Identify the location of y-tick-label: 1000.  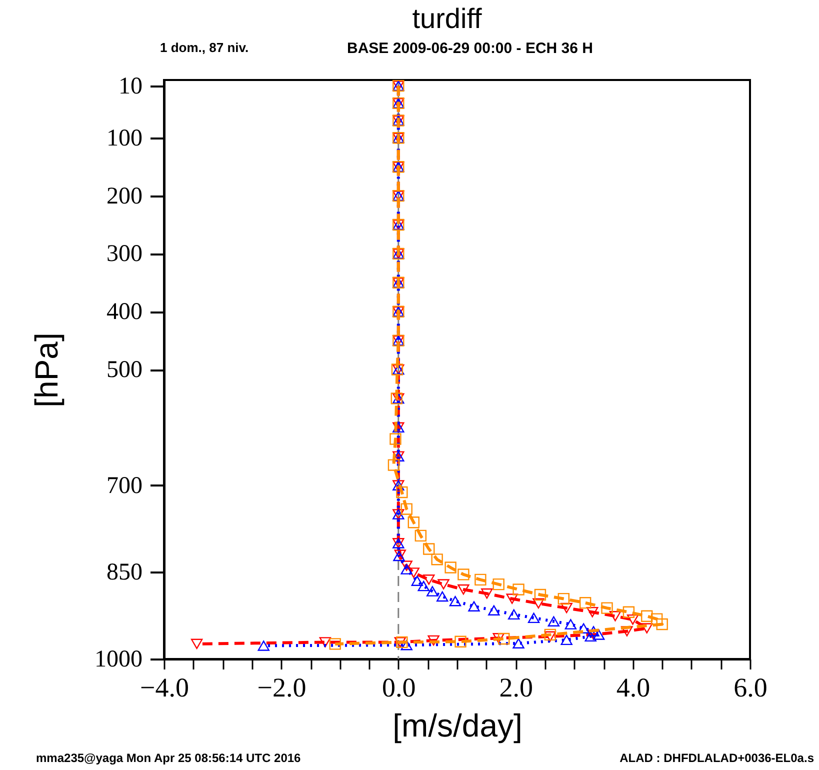
(118, 659).